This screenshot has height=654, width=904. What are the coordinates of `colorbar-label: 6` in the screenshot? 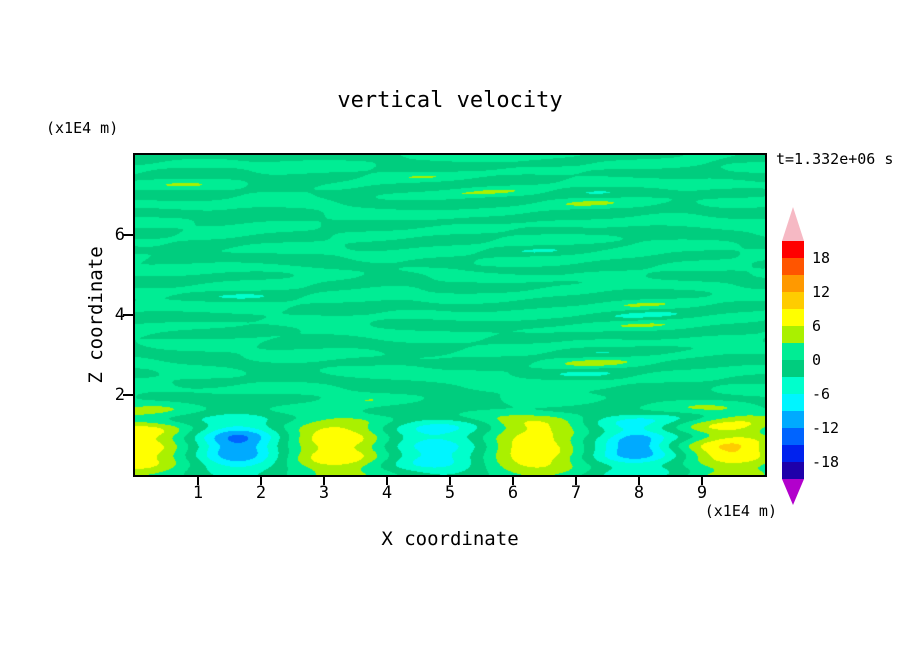 It's located at (817, 326).